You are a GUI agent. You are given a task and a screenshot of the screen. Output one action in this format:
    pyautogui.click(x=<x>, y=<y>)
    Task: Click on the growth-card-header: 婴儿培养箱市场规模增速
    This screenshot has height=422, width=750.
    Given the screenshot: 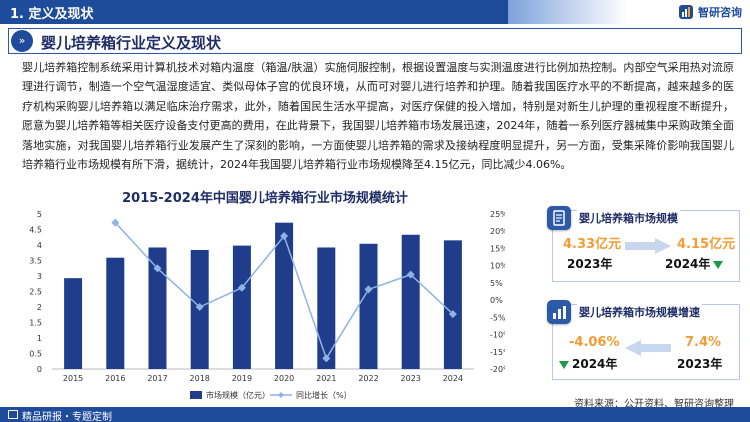 What is the action you would take?
    pyautogui.click(x=641, y=312)
    